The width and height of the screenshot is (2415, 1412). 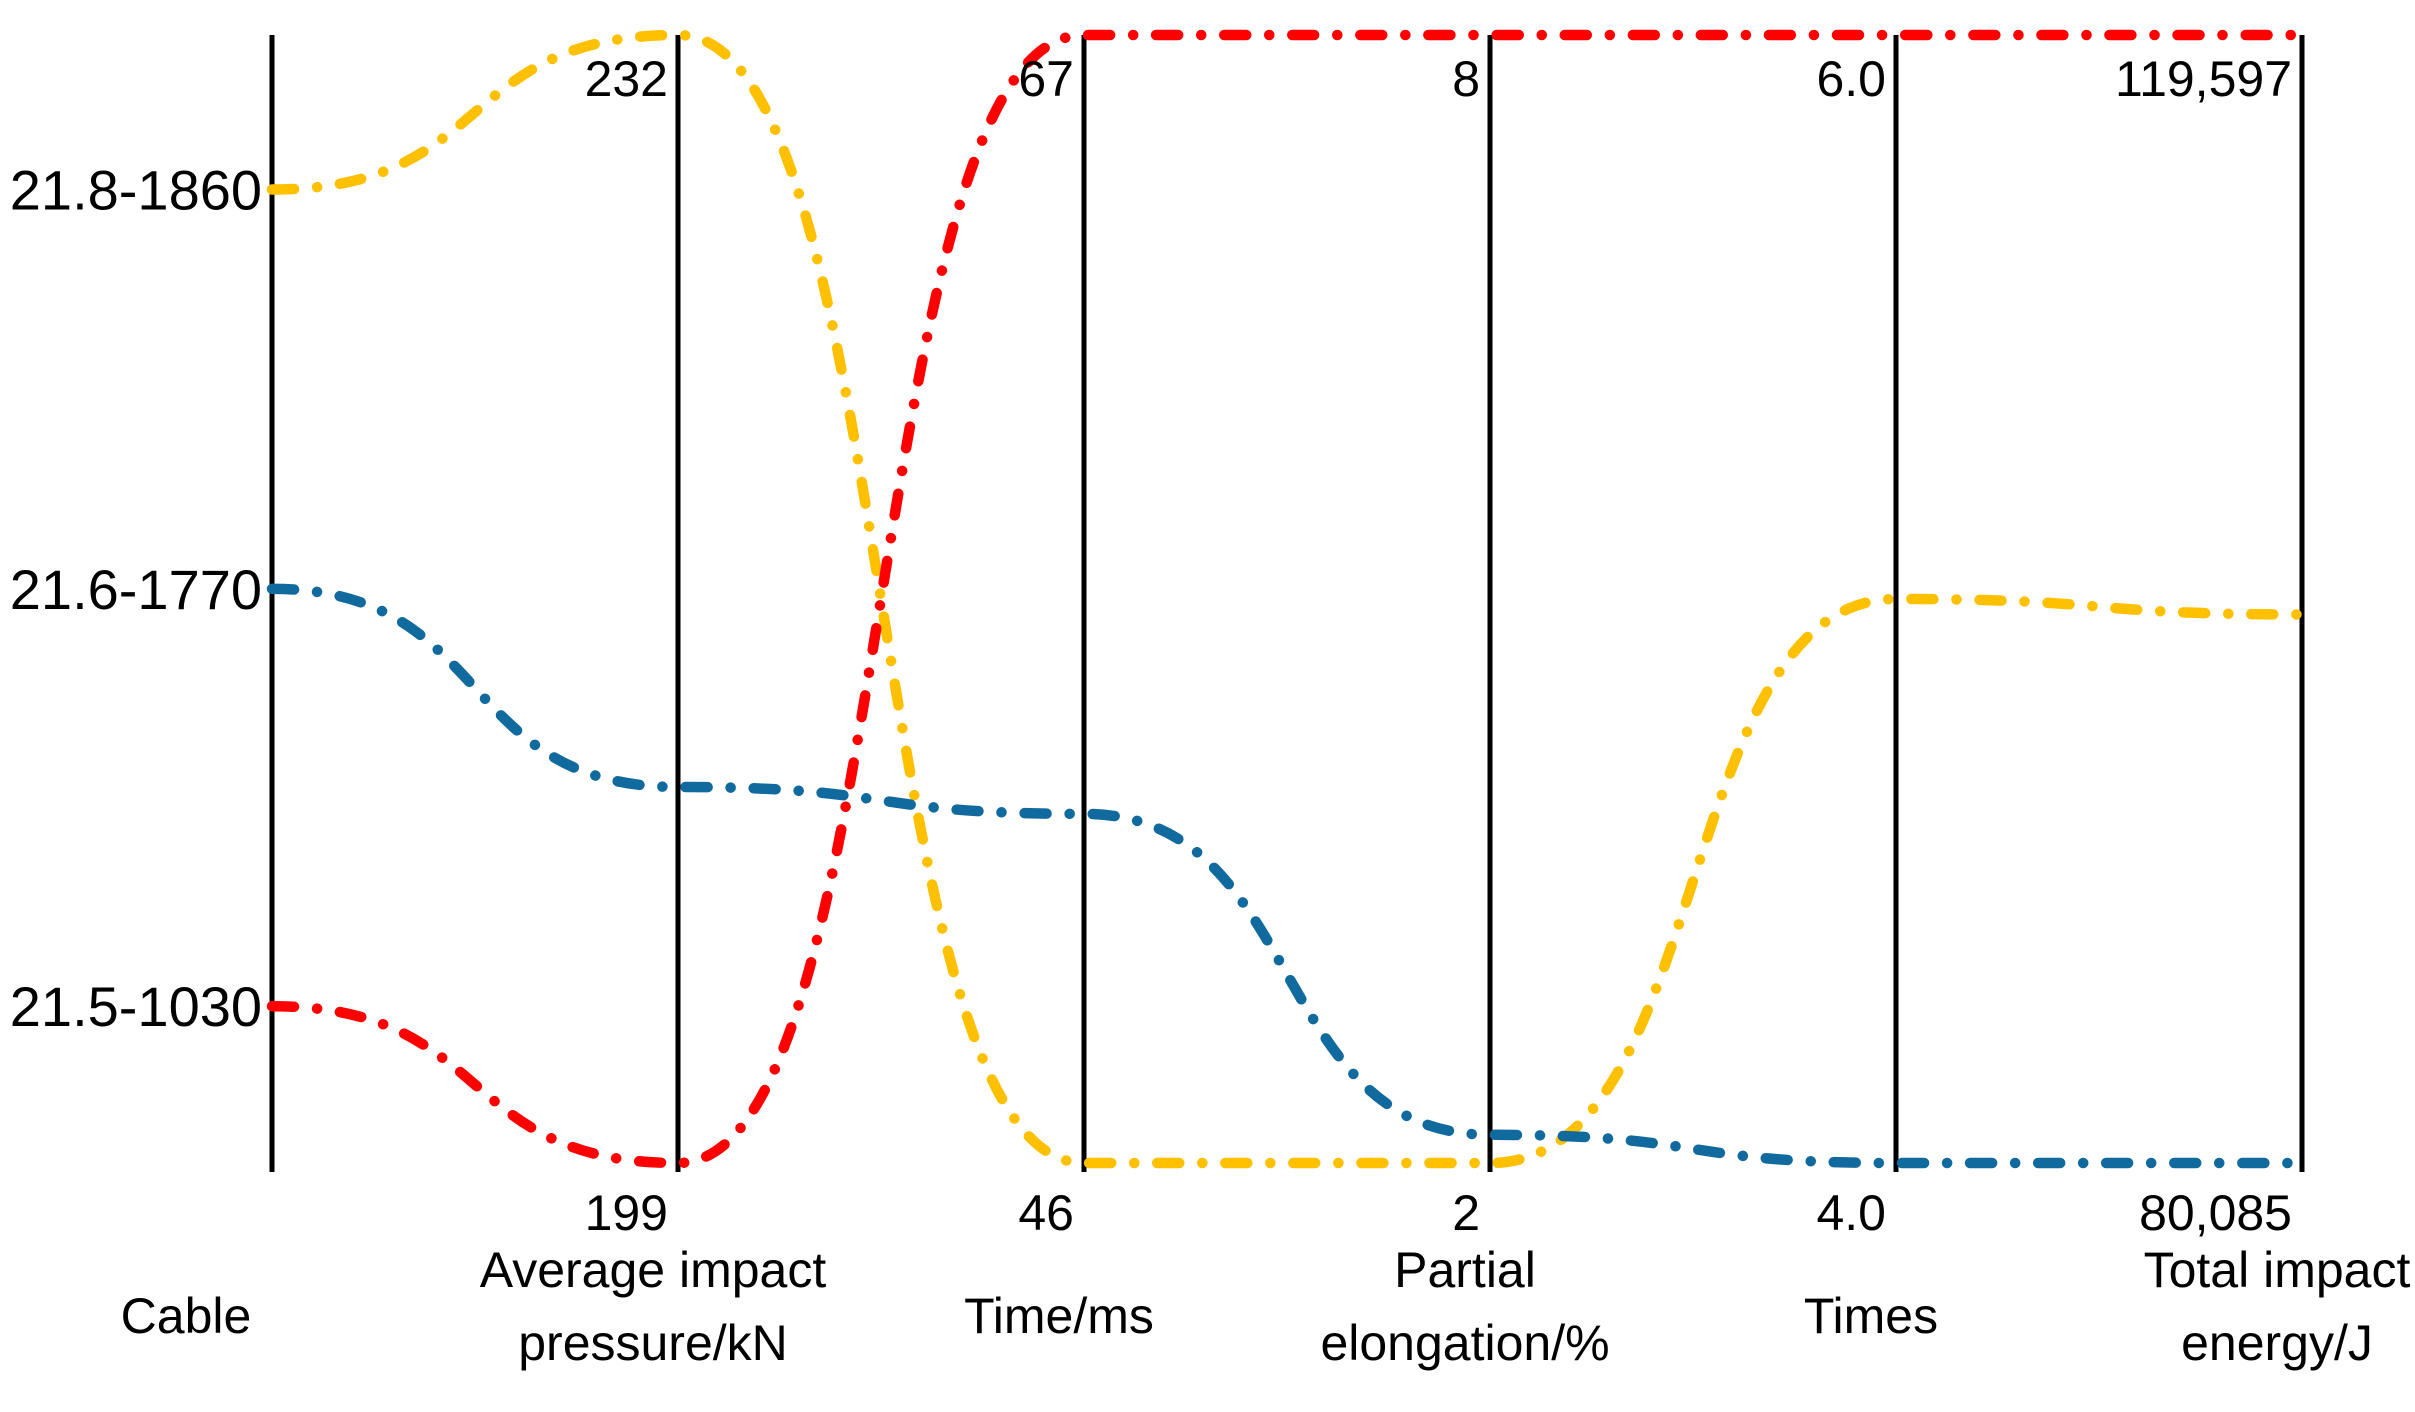 I want to click on axis-max-value-elongation: 8, so click(x=1466, y=79).